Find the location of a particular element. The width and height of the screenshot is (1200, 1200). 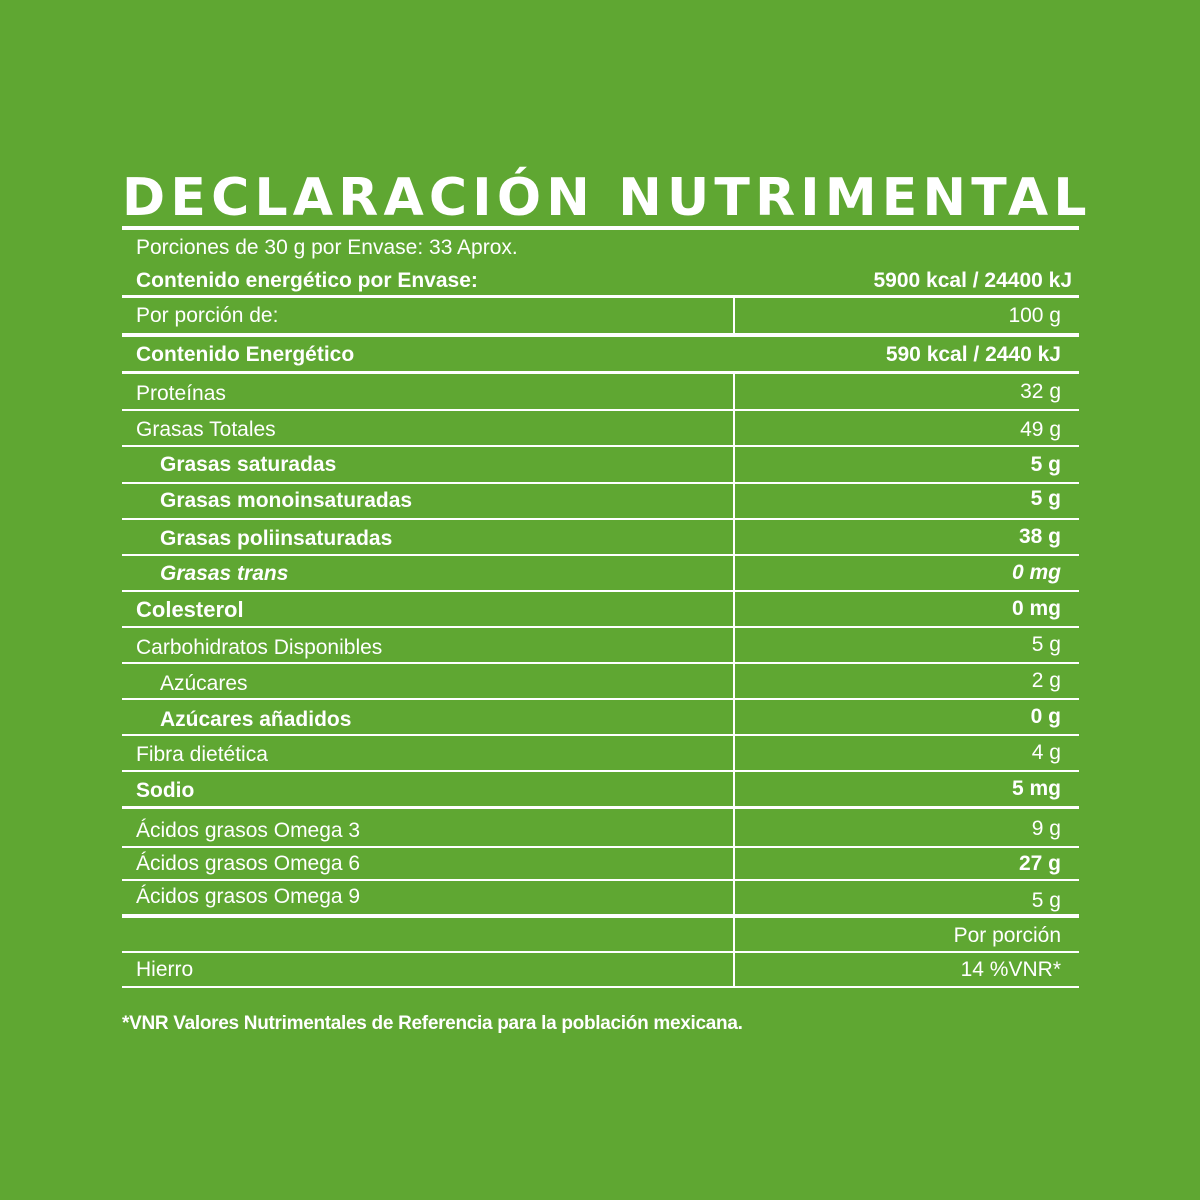

row-value-trans-fat: 0 mg is located at coordinates (1036, 572).